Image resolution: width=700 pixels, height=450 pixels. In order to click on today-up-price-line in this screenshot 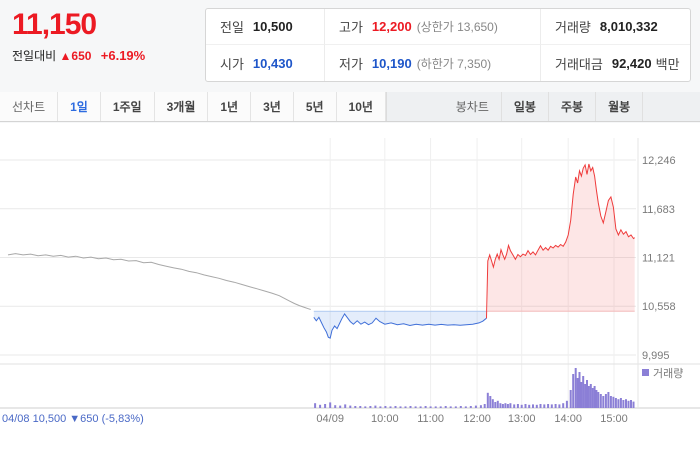, I will do `click(560, 241)`.